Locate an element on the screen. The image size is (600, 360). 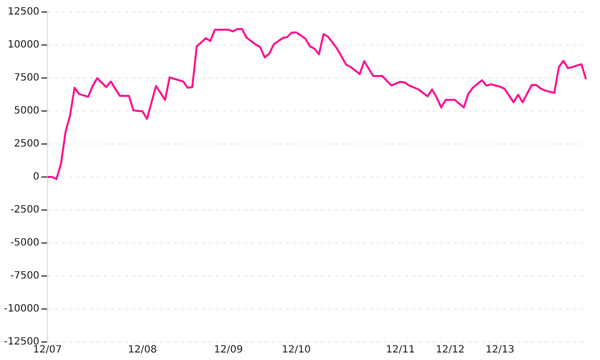
y-tick-label: -10000 is located at coordinates (22, 309).